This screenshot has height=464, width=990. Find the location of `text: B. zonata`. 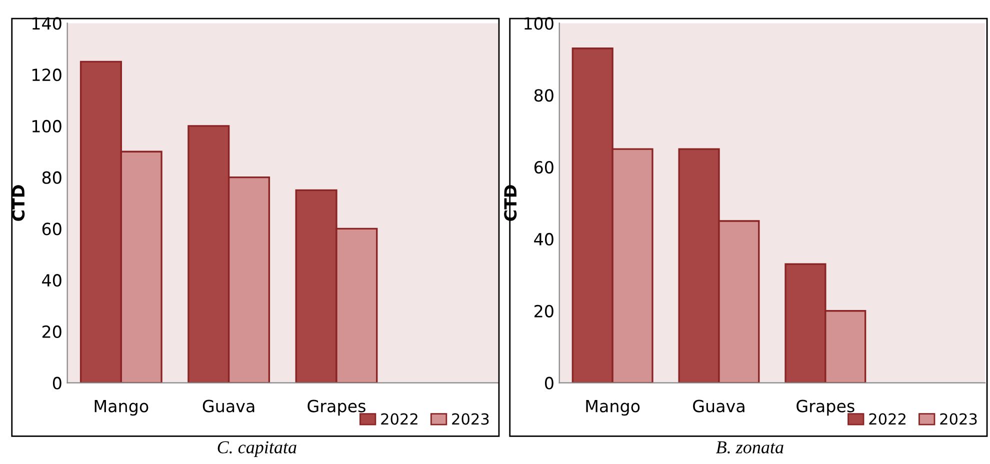

text: B. zonata is located at coordinates (750, 447).